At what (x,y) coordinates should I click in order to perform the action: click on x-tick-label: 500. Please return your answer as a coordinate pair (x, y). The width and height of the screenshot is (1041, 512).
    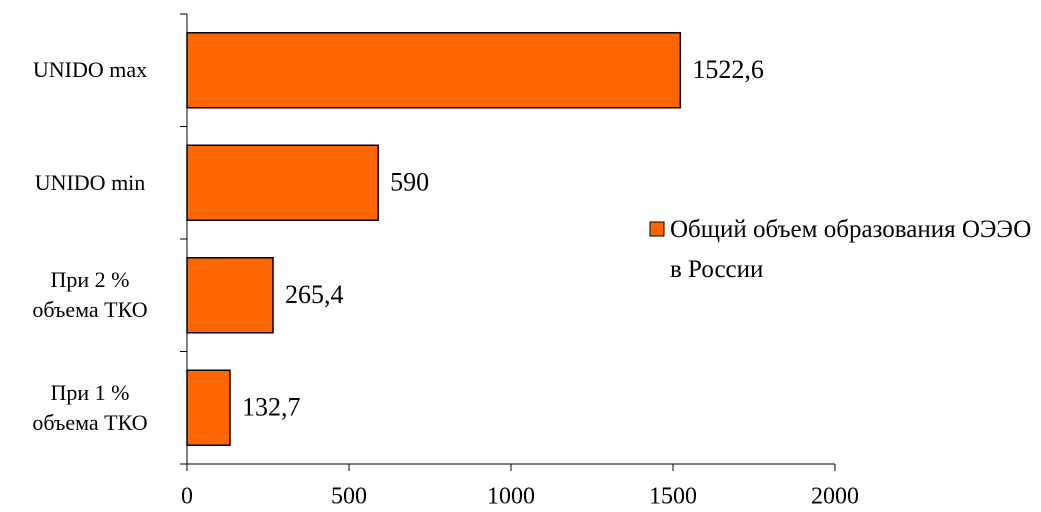
    Looking at the image, I should click on (349, 497).